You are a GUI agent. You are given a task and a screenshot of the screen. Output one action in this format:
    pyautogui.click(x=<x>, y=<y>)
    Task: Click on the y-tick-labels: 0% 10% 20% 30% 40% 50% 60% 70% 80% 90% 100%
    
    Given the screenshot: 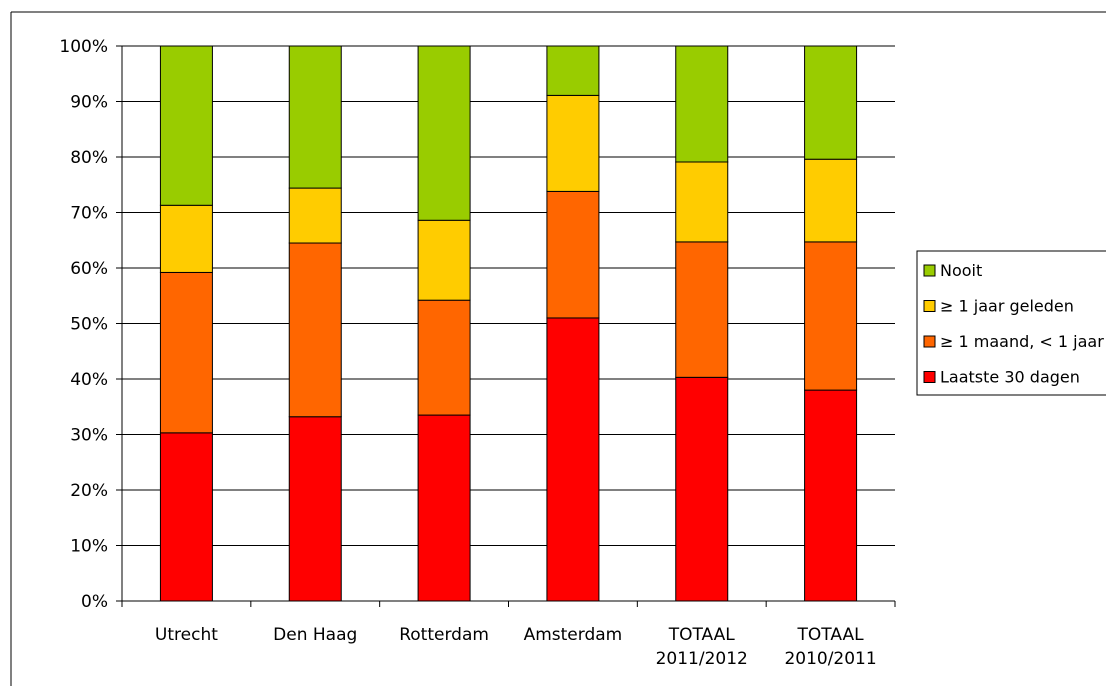 What is the action you would take?
    pyautogui.click(x=83, y=324)
    